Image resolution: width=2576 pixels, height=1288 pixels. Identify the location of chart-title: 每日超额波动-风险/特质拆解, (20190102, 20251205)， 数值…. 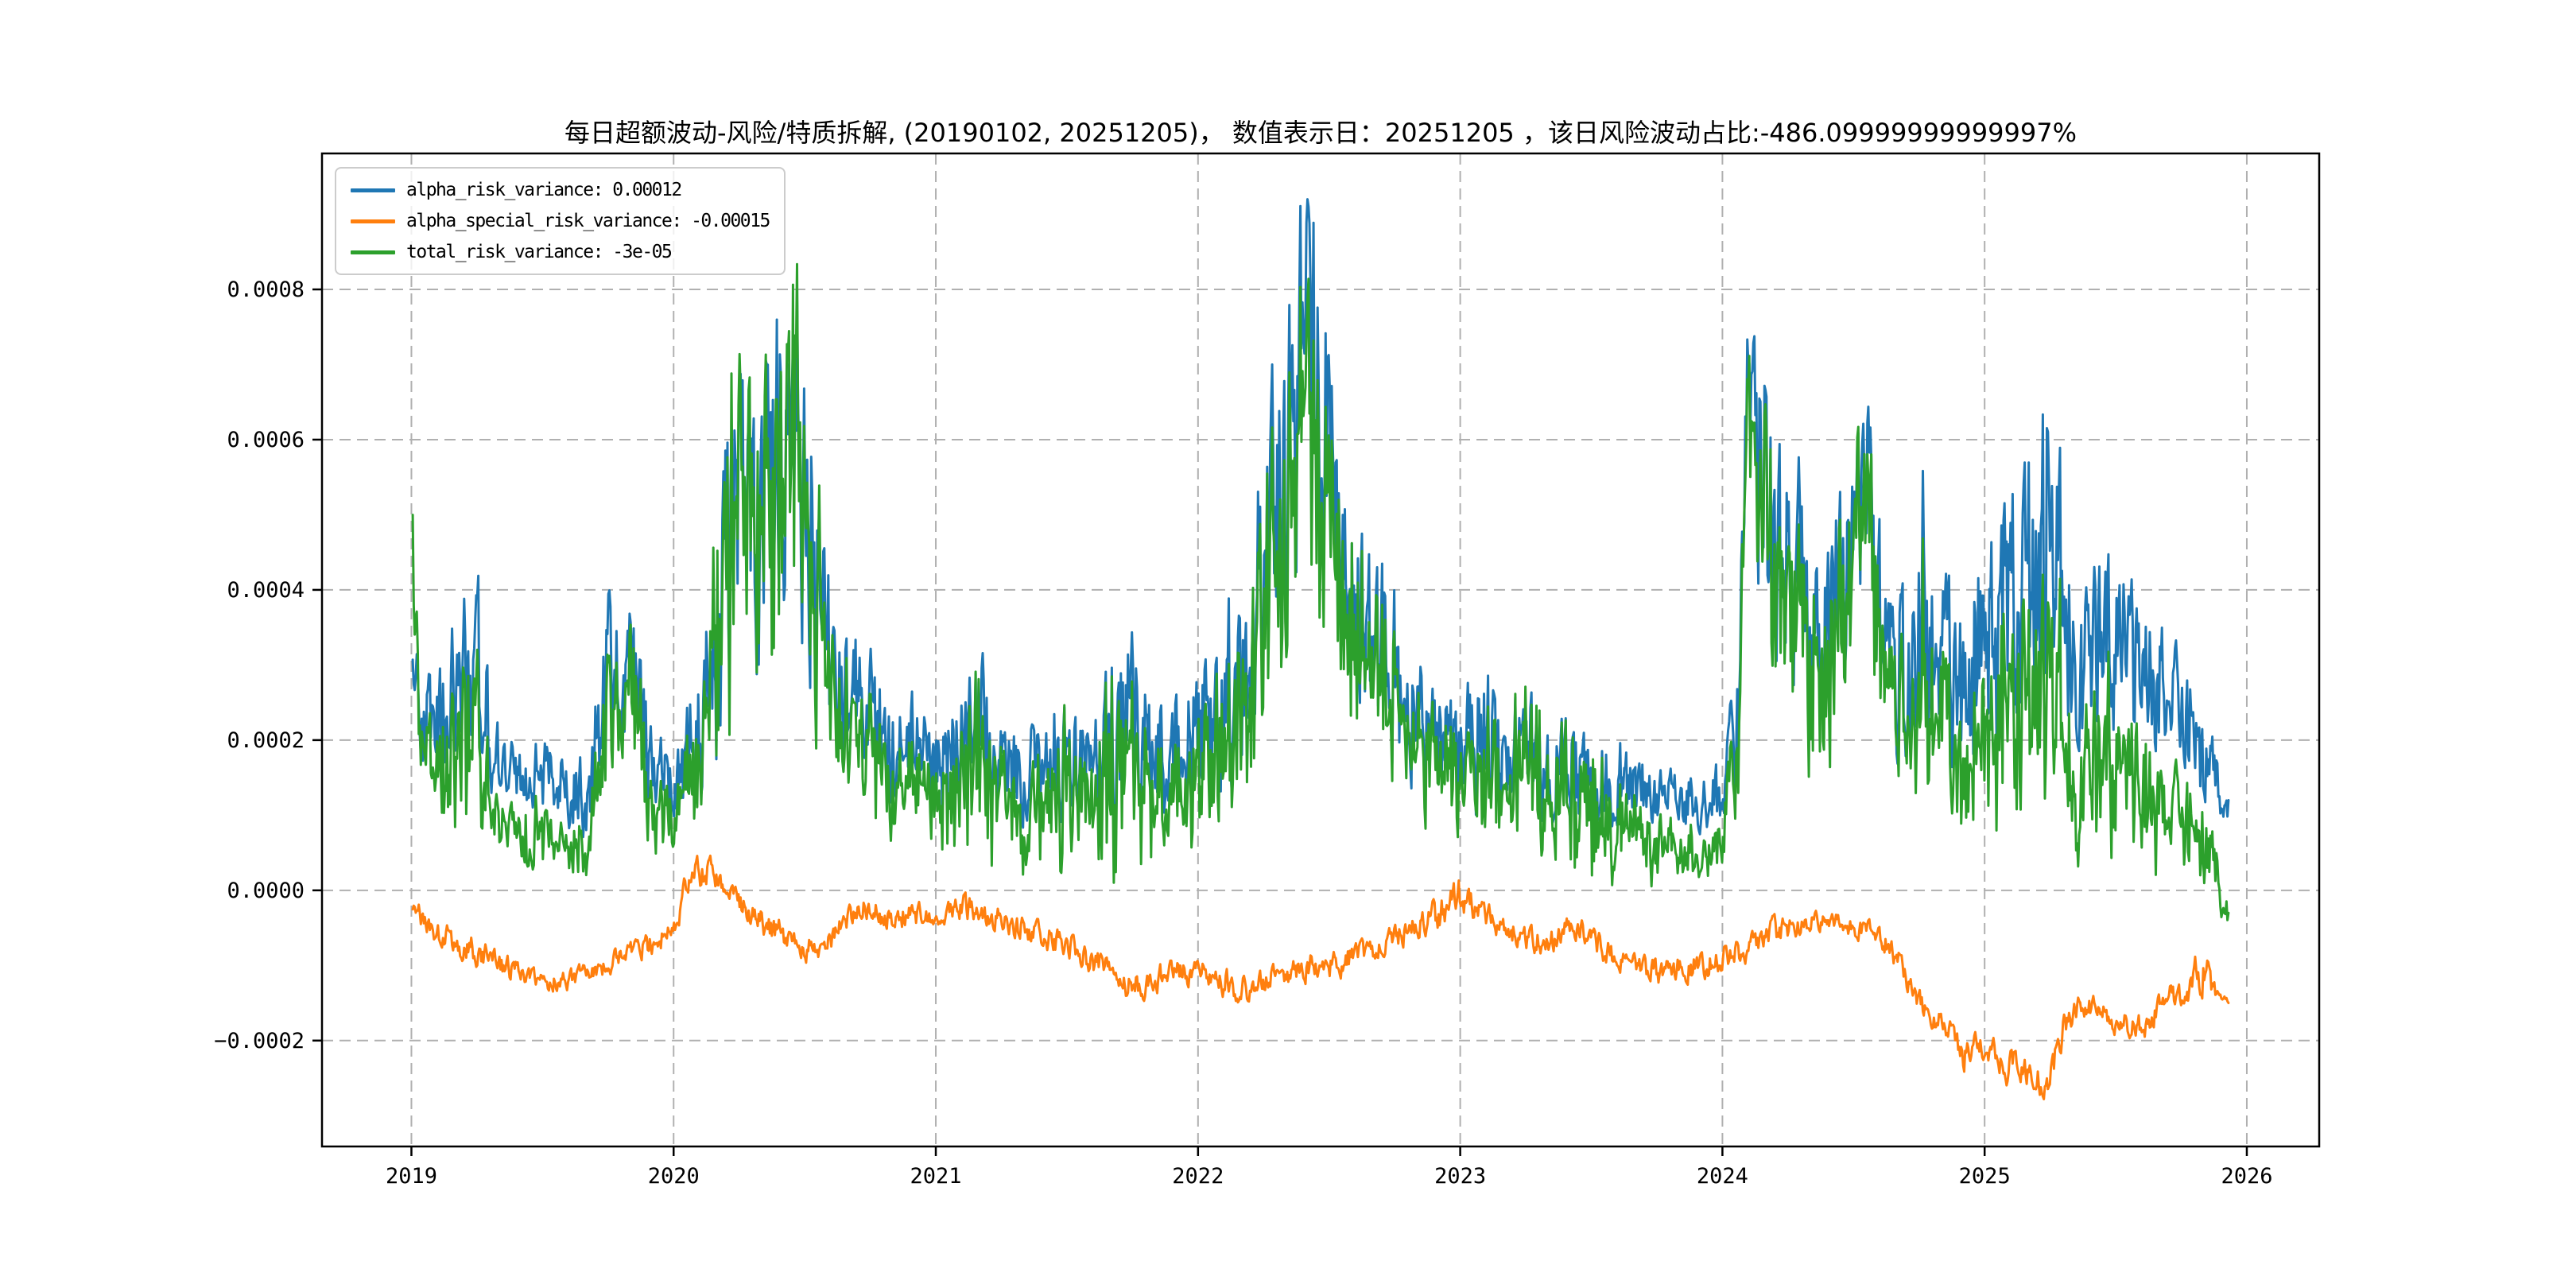
(1321, 133).